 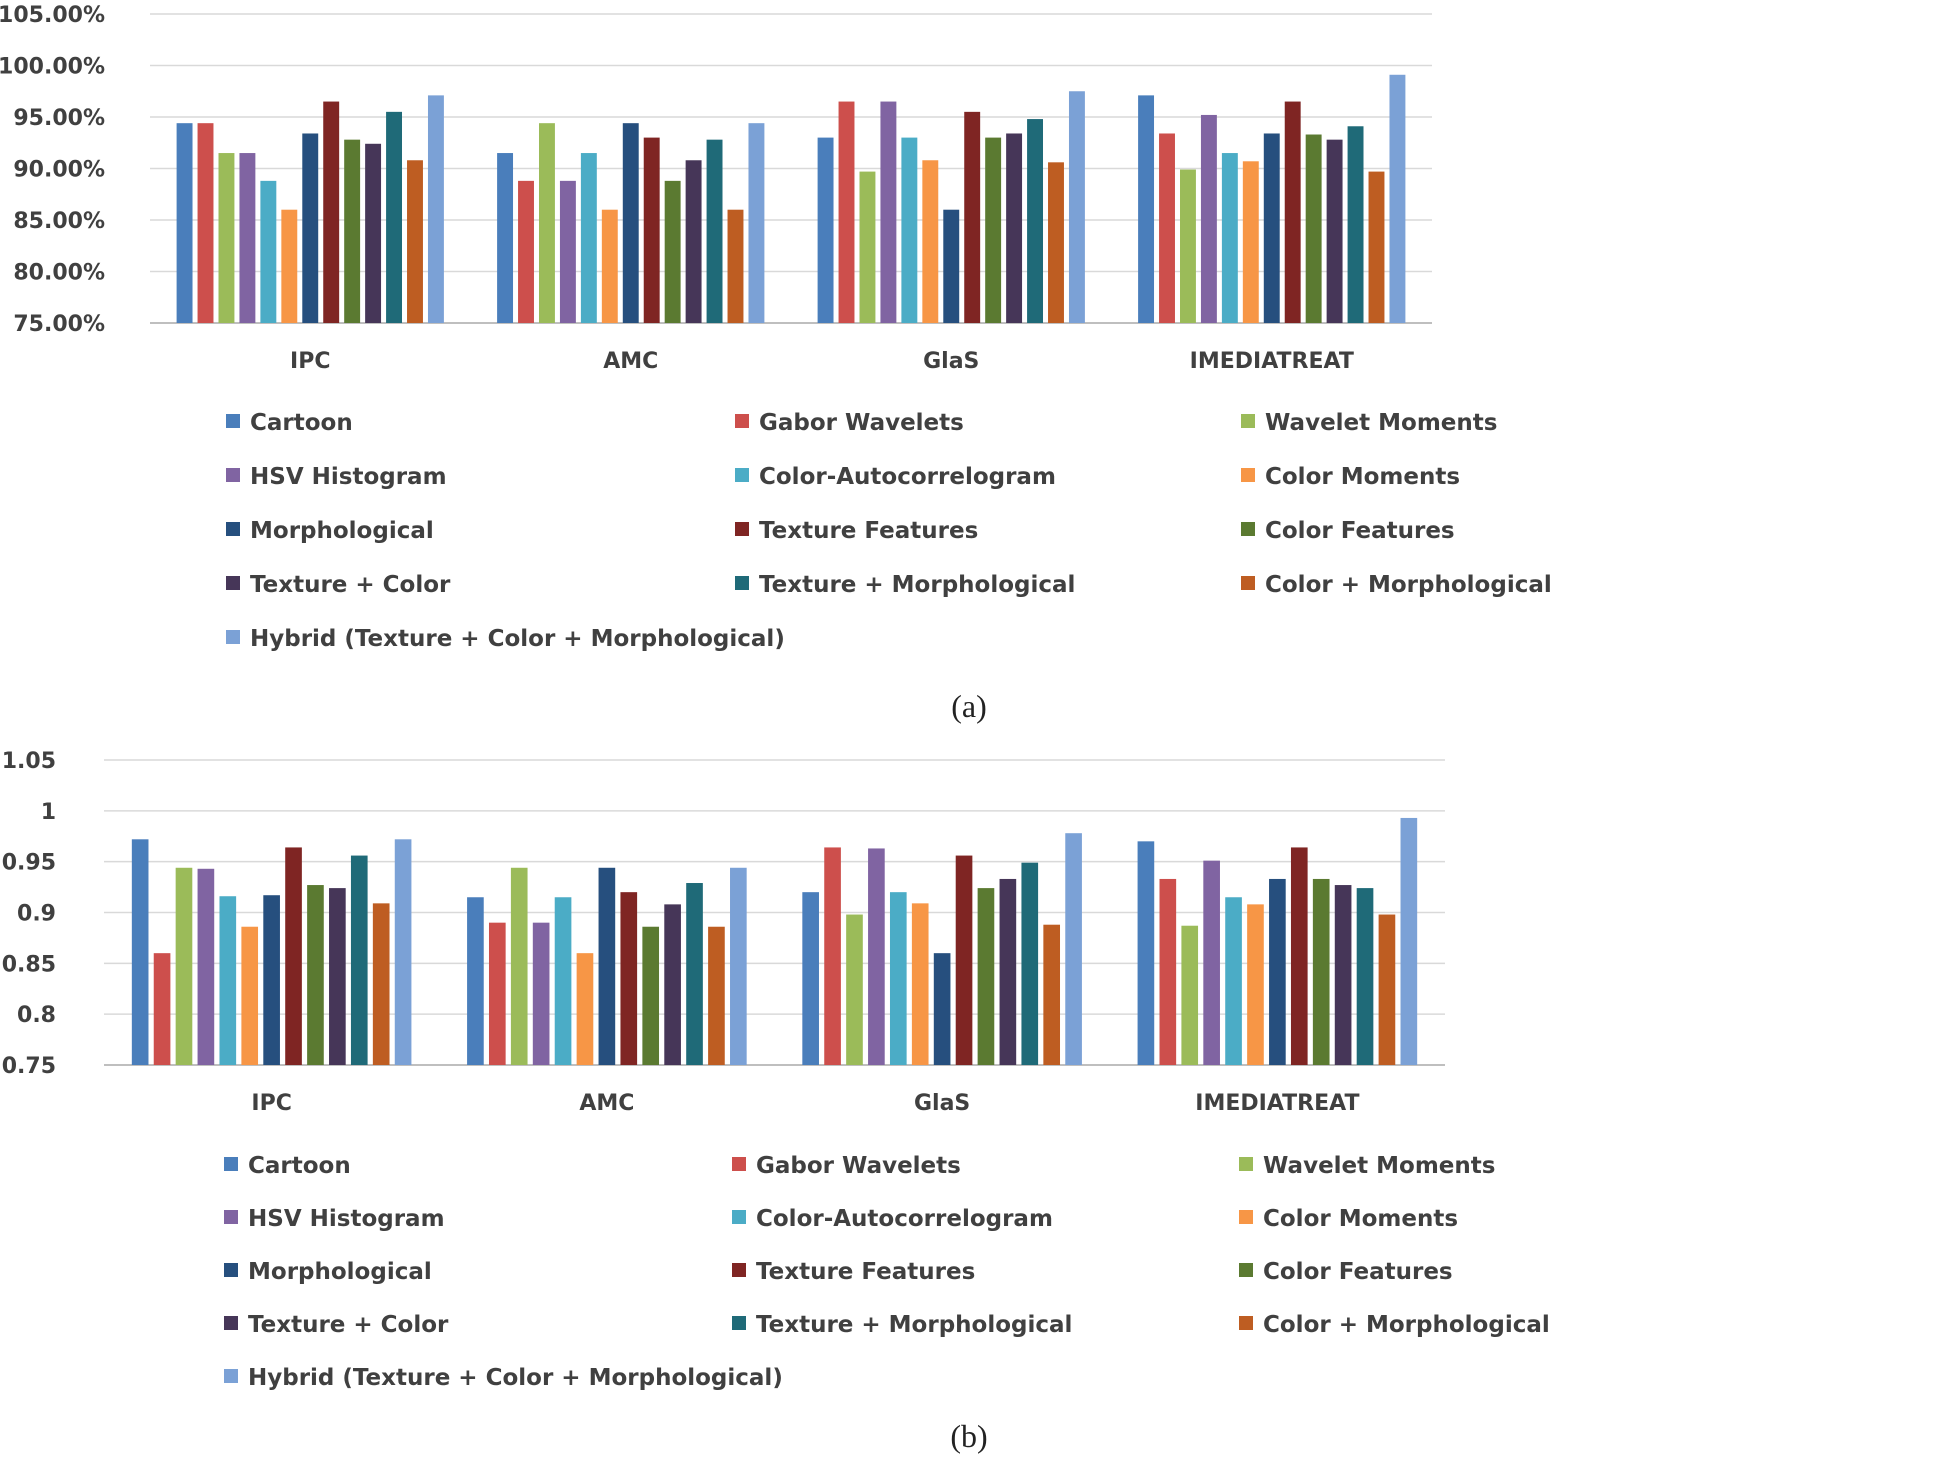 I want to click on bar-ipc-morphological, so click(x=271, y=980).